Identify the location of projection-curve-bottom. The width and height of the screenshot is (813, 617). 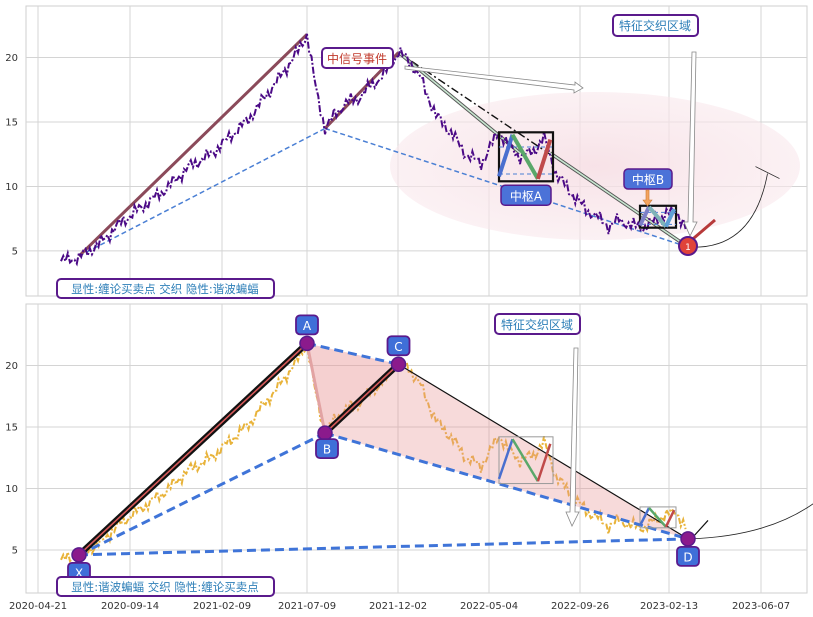
(750, 521).